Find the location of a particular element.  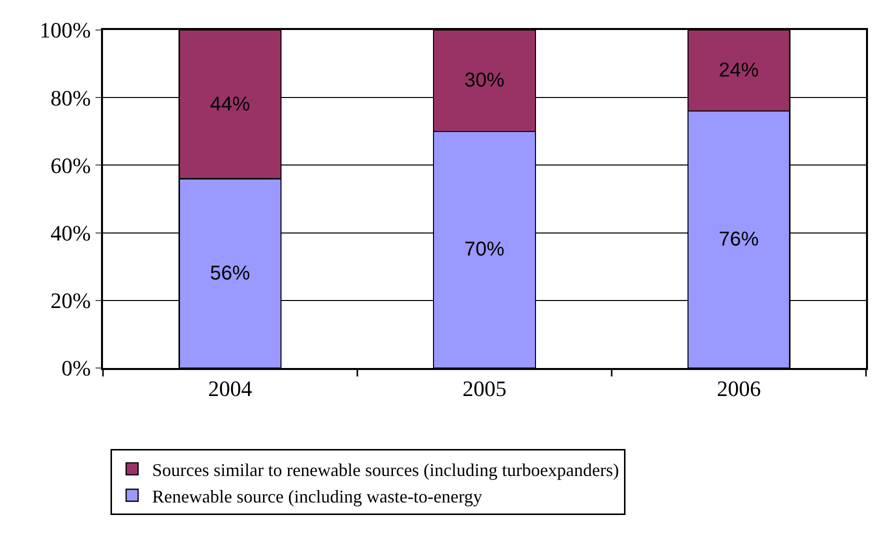

legend-label: Sources similar to renewable sources (including turboexpanders) is located at coordinates (385, 470).